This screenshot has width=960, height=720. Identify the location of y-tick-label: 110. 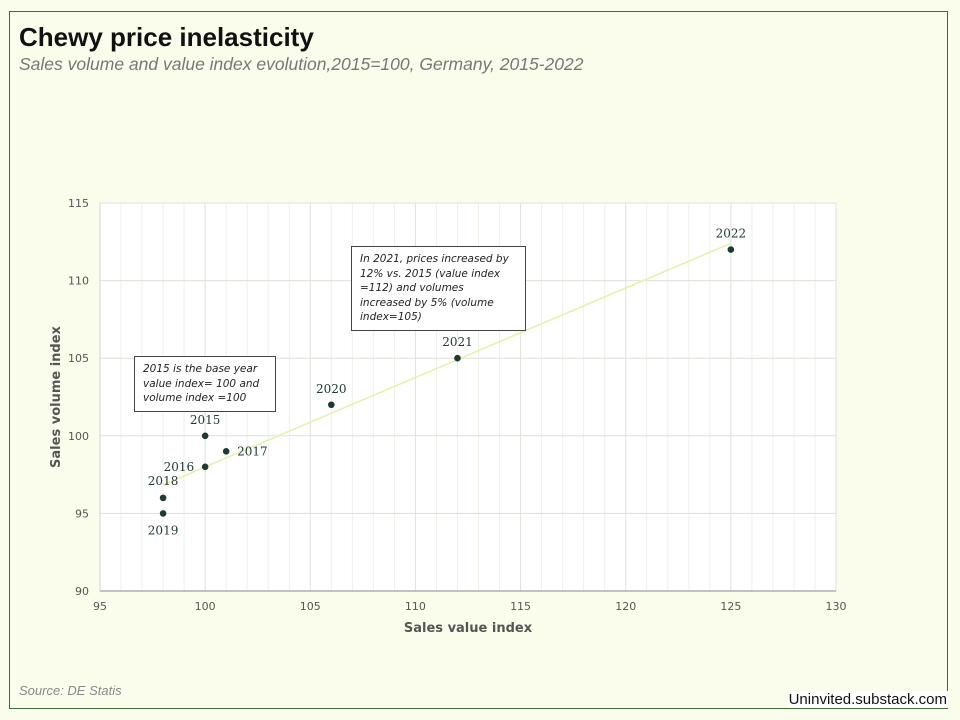
(78, 281).